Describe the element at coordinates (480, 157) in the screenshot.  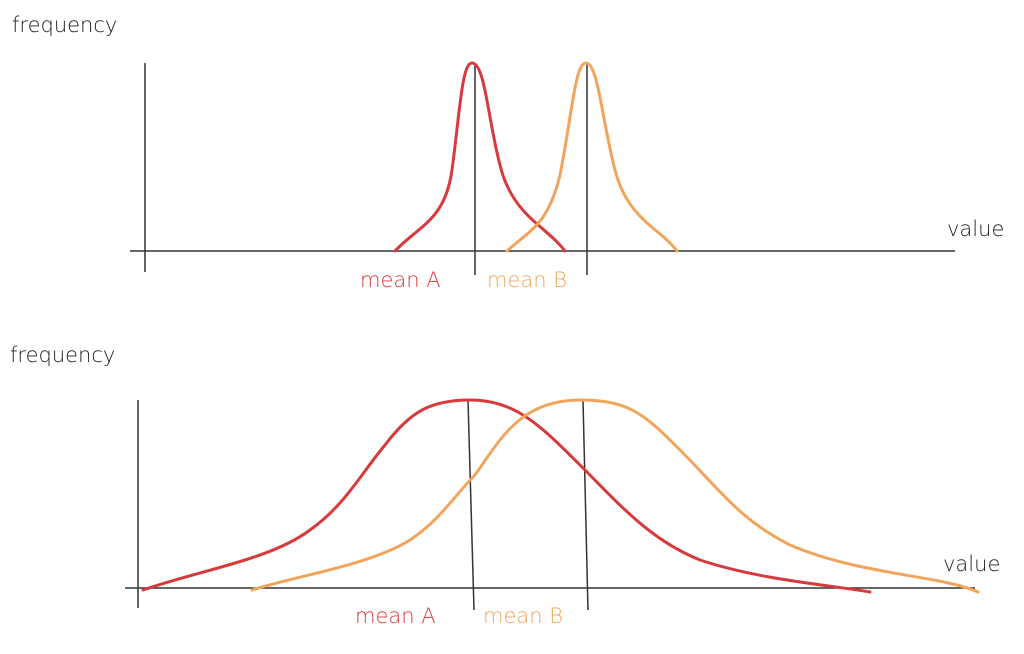
I see `curve-a` at that location.